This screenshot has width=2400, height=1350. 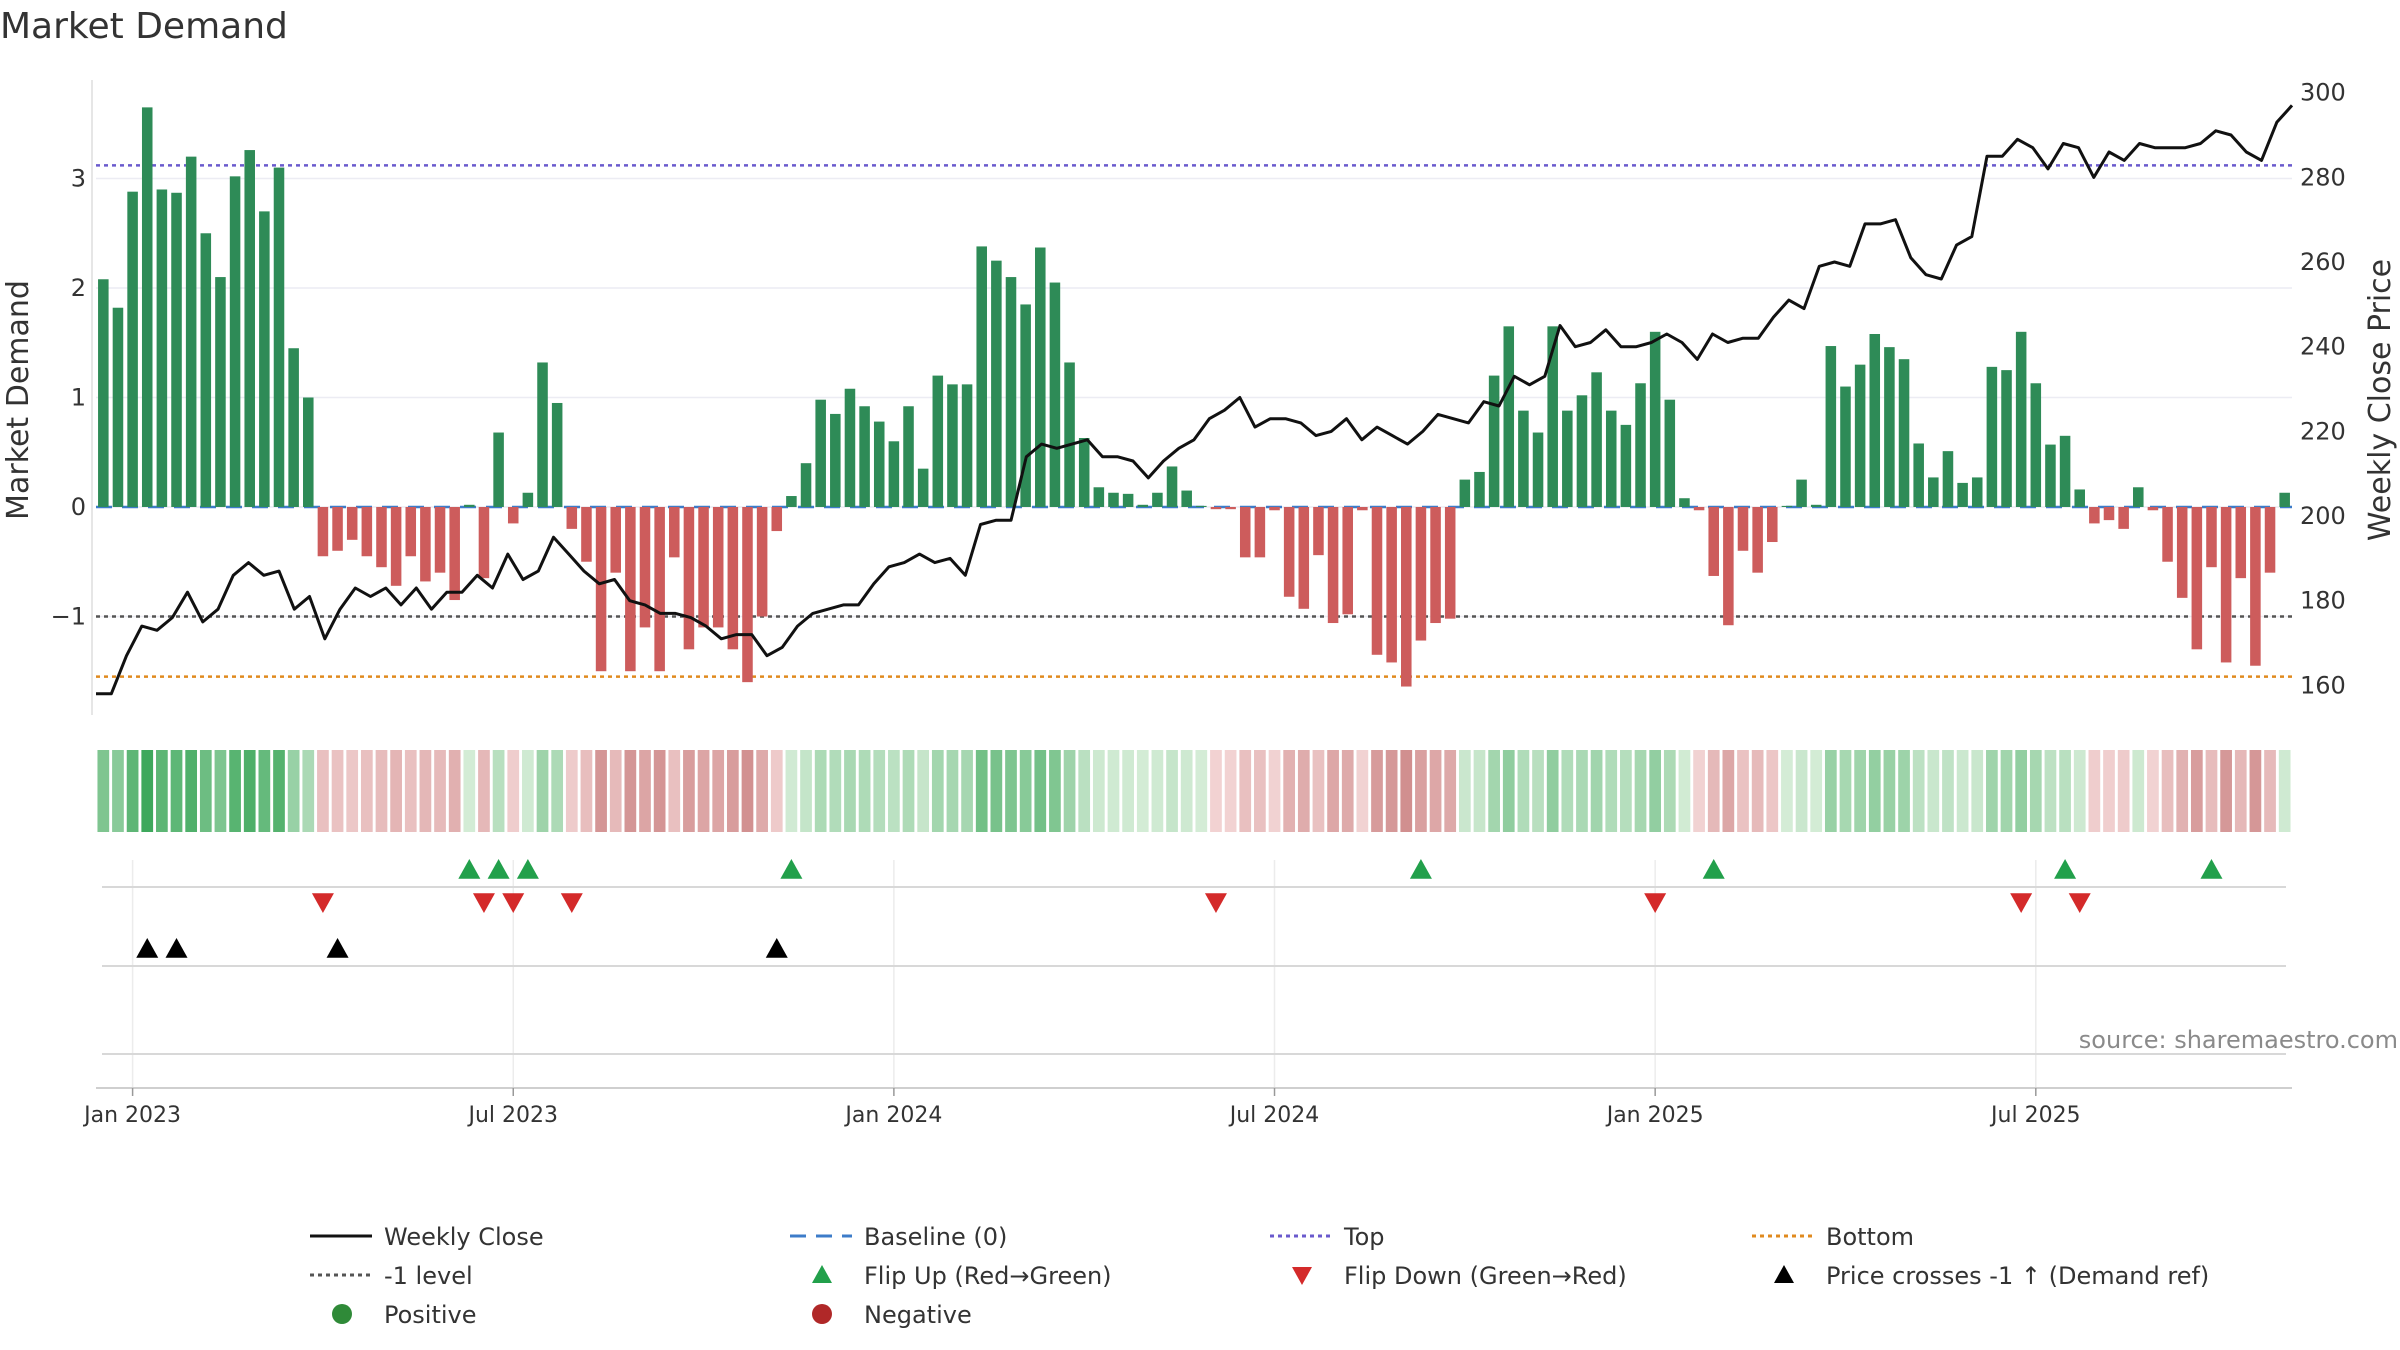 What do you see at coordinates (78, 398) in the screenshot?
I see `y-tick-label: 1` at bounding box center [78, 398].